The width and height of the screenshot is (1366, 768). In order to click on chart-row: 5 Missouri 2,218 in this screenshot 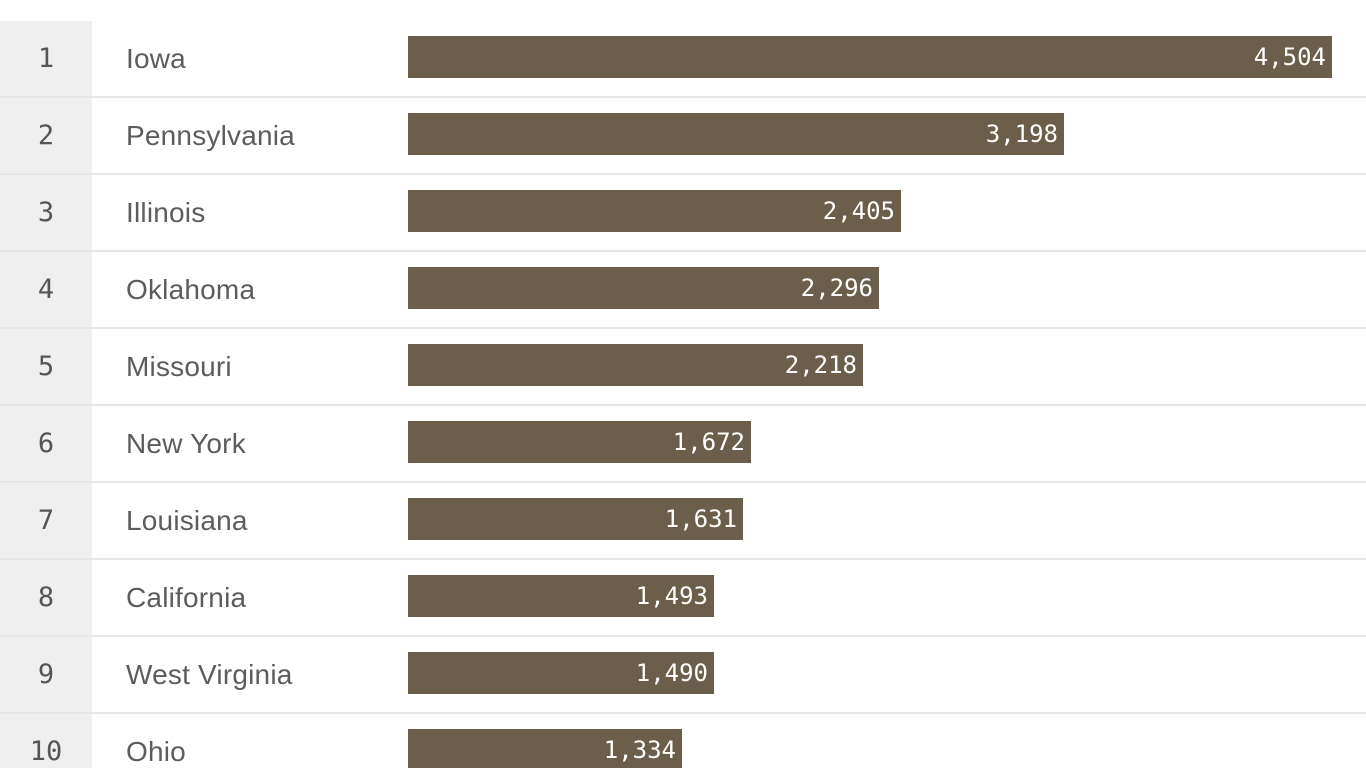, I will do `click(683, 367)`.